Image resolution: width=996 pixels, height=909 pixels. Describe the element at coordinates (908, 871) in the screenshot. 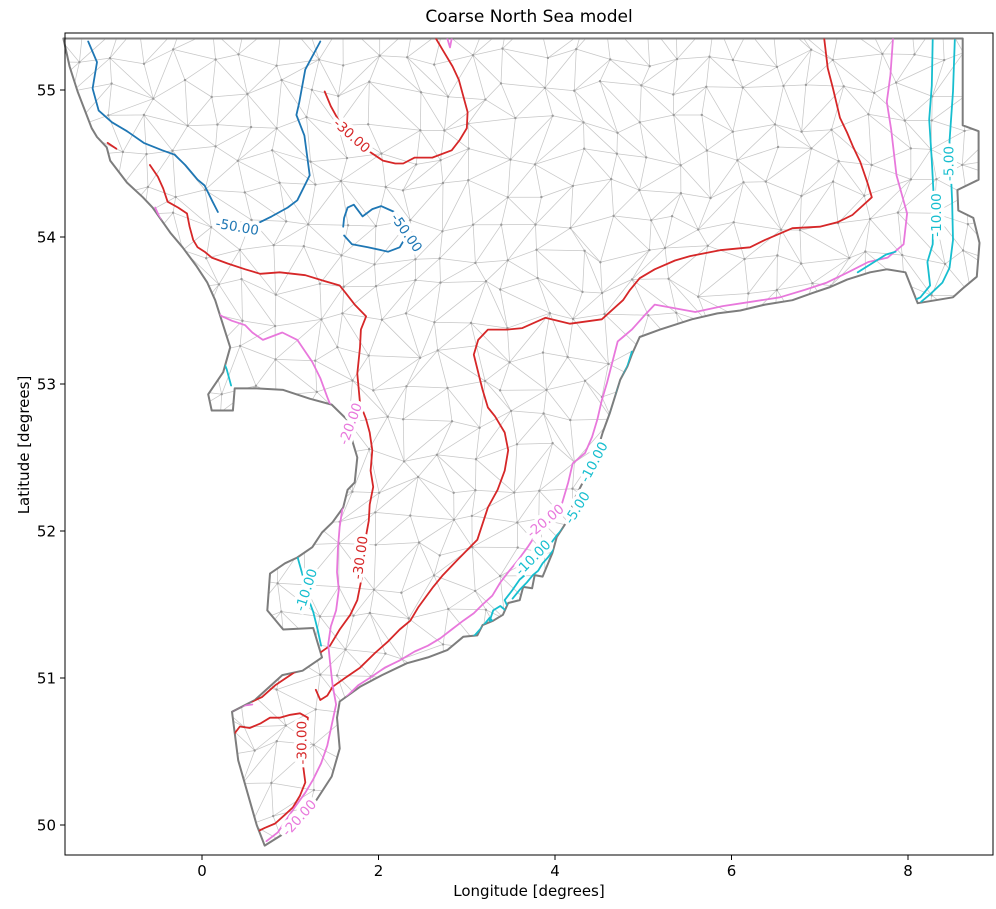

I see `x-tick-label: 8` at that location.